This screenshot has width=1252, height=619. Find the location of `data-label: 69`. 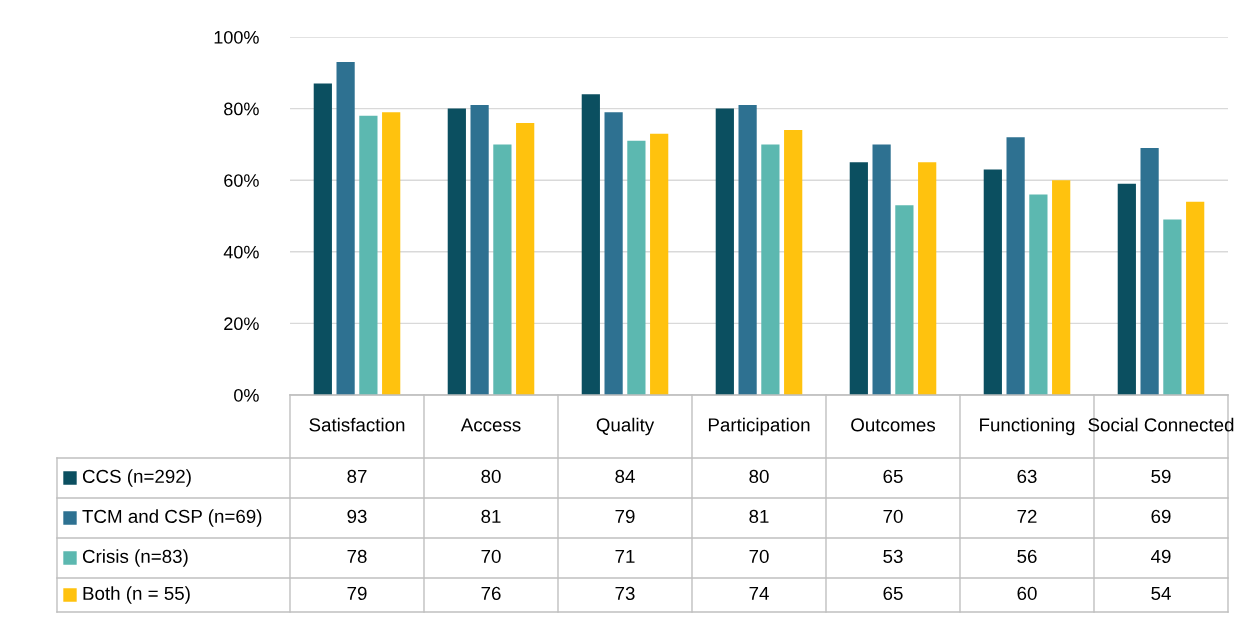

data-label: 69 is located at coordinates (1161, 516).